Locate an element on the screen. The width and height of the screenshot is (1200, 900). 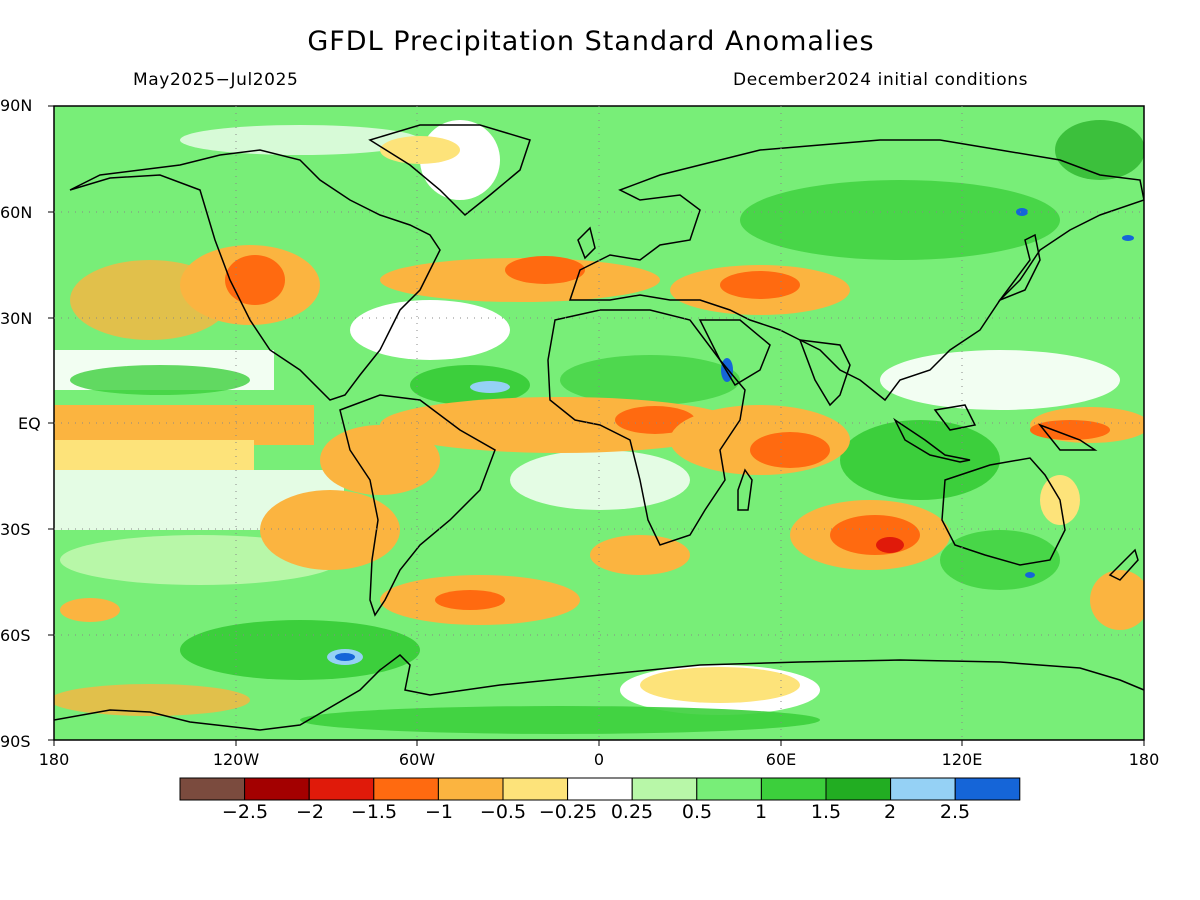
lon-label-120e: 120E is located at coordinates (962, 759).